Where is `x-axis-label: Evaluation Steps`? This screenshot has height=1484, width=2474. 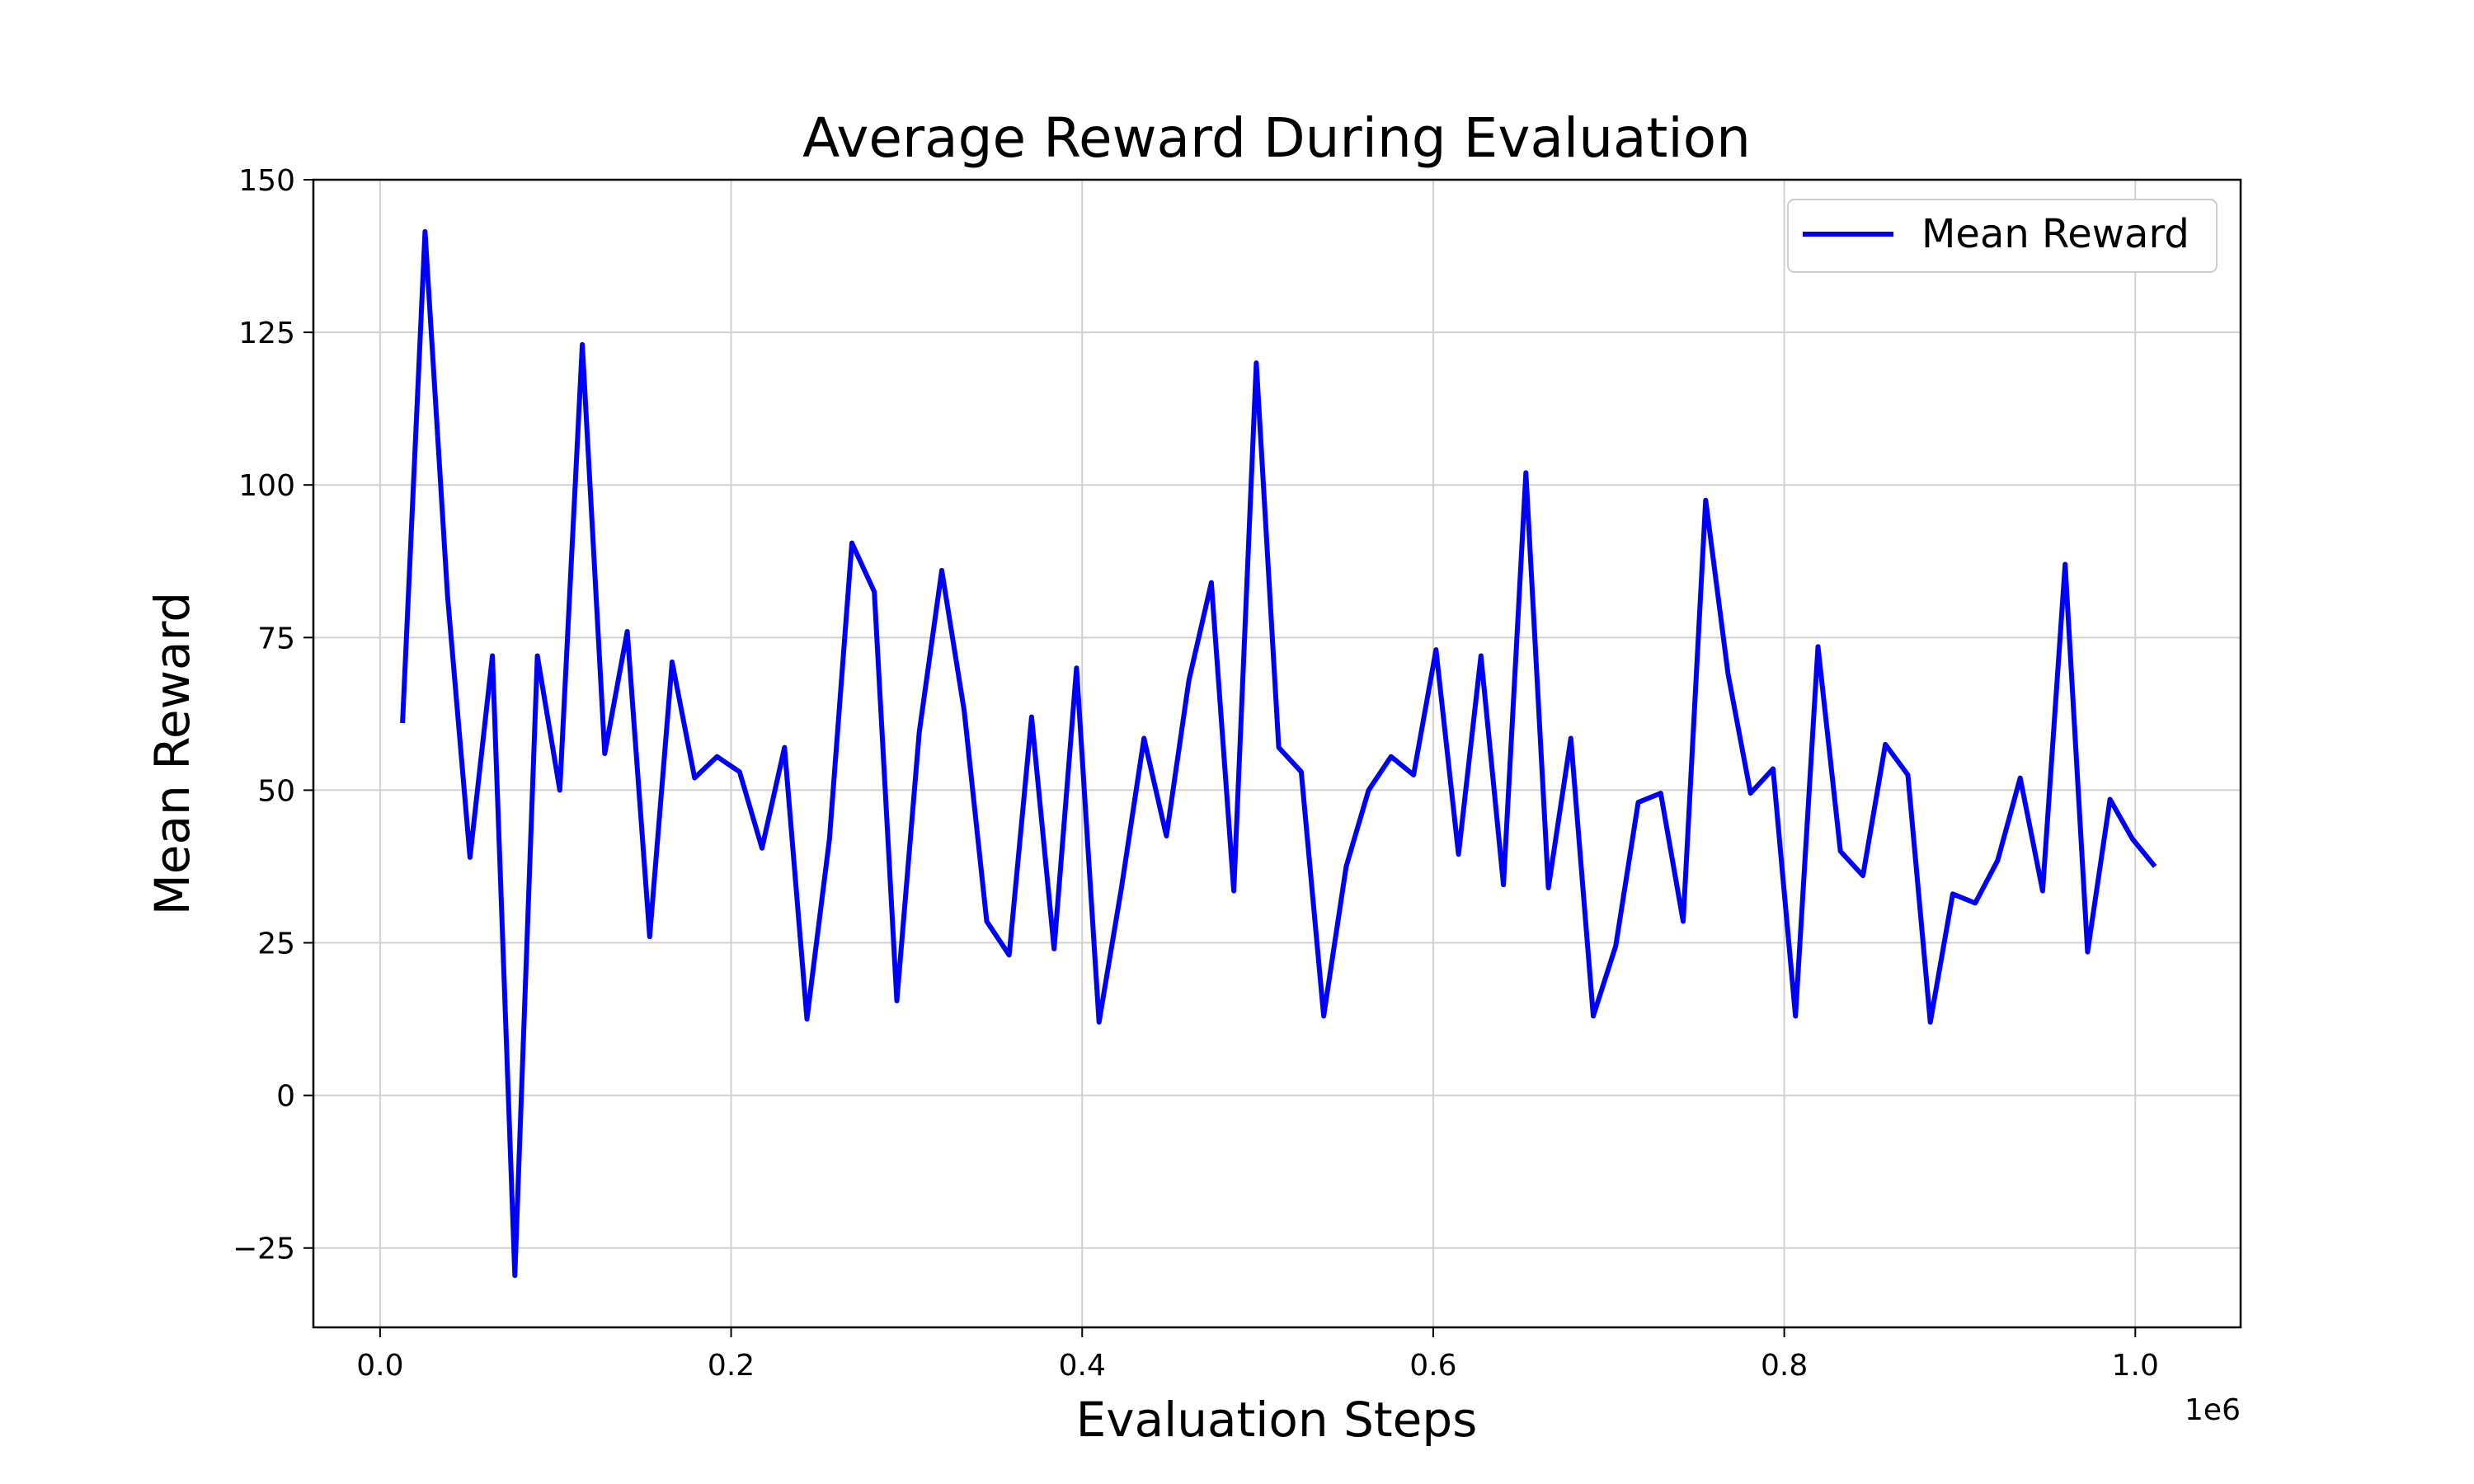
x-axis-label: Evaluation Steps is located at coordinates (1277, 1420).